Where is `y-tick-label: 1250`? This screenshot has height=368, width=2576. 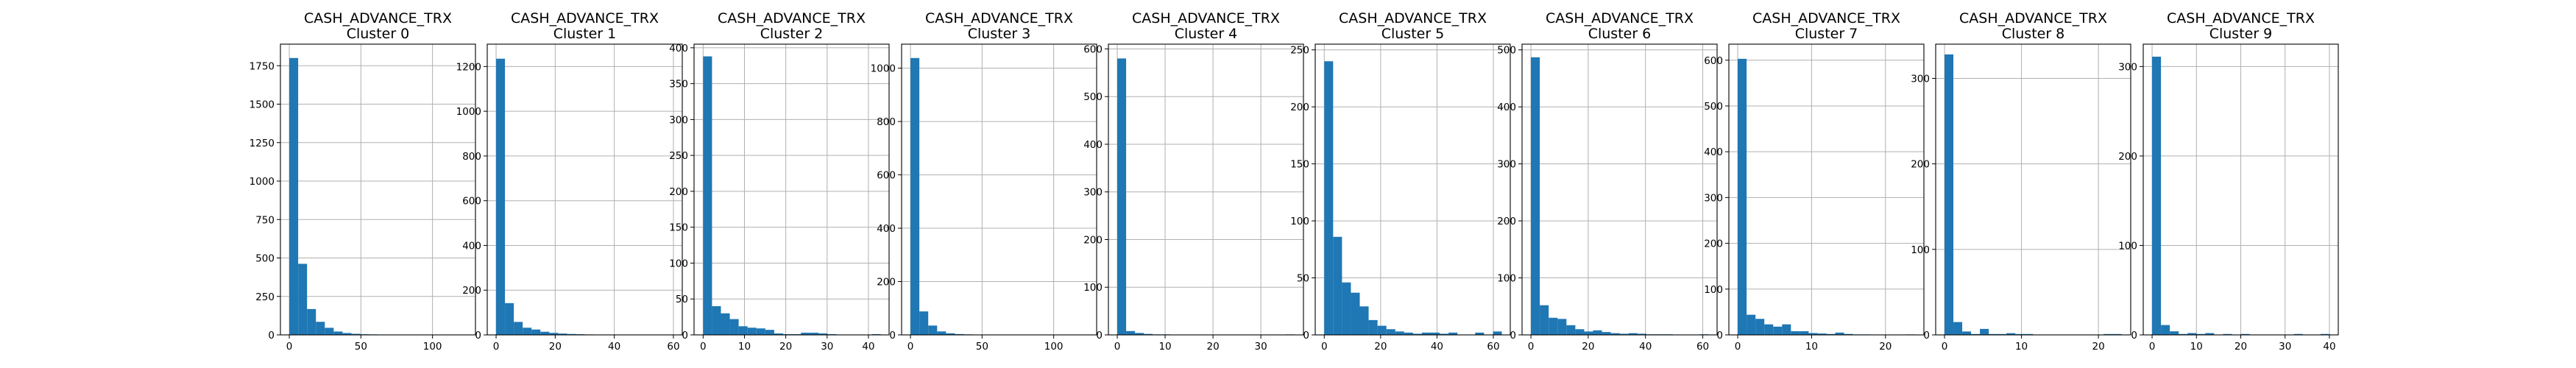 y-tick-label: 1250 is located at coordinates (262, 143).